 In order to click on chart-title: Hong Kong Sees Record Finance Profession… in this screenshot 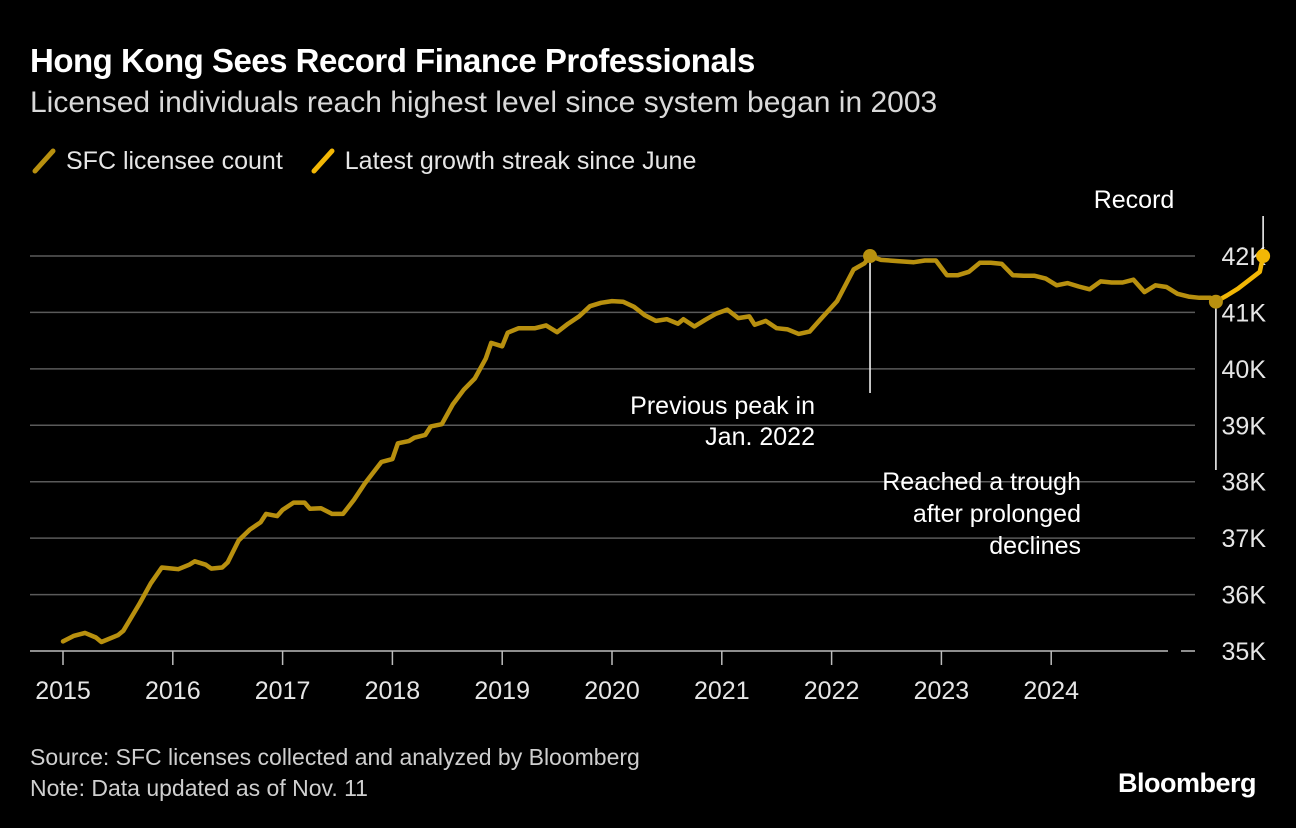, I will do `click(392, 60)`.